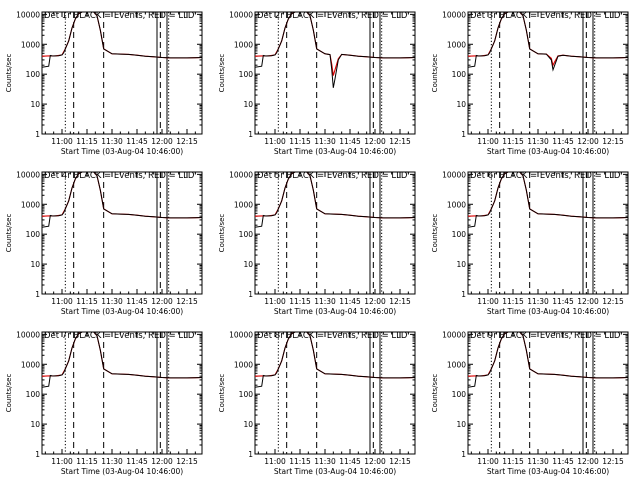  I want to click on panel-title: Det 9r BLACK = Events, RED = LLD, so click(545, 336).